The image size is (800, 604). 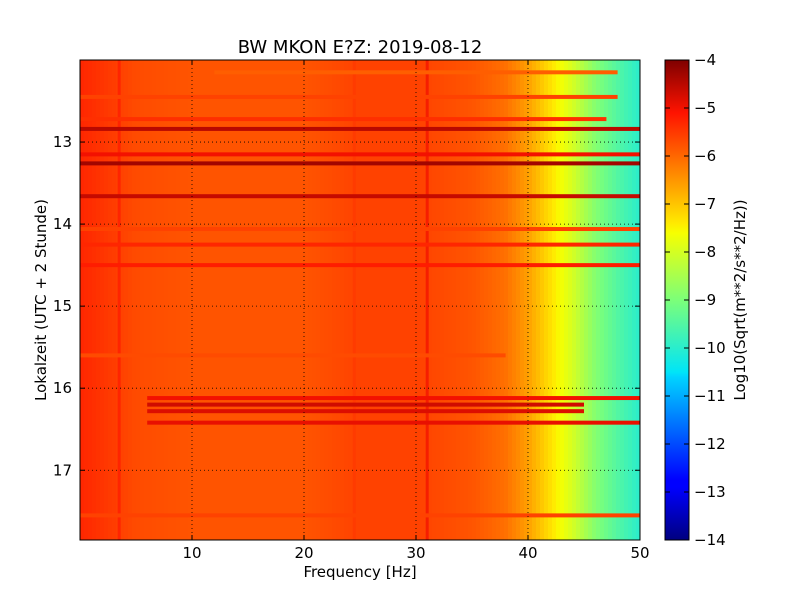 I want to click on y-axis-label: Lokalzeit (UTC + 2 Stunde), so click(x=41, y=300).